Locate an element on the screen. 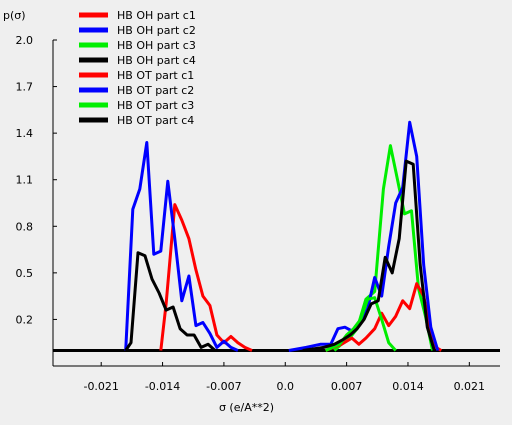 The image size is (512, 425). legend-label-8: HB OT part c4 is located at coordinates (155, 120).